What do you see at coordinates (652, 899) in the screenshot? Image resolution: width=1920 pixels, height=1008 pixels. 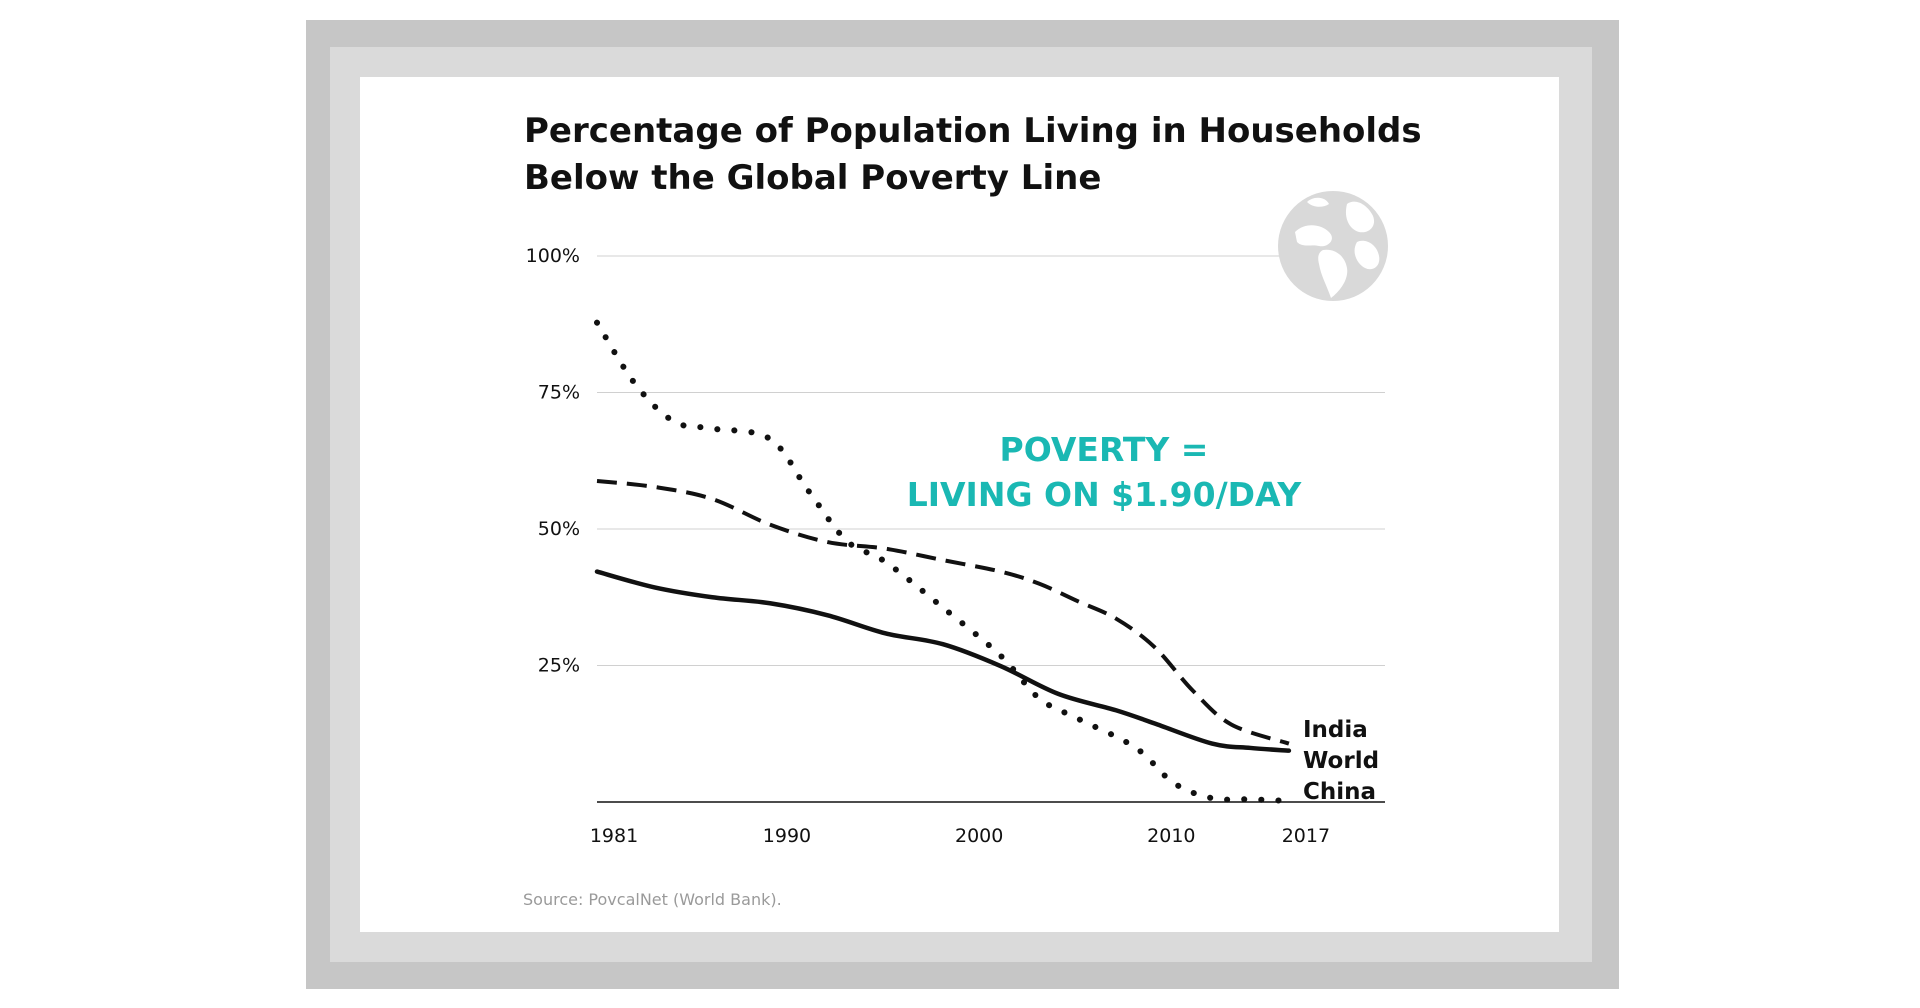 I see `source-note: Source: PovcalNet (World Bank).` at bounding box center [652, 899].